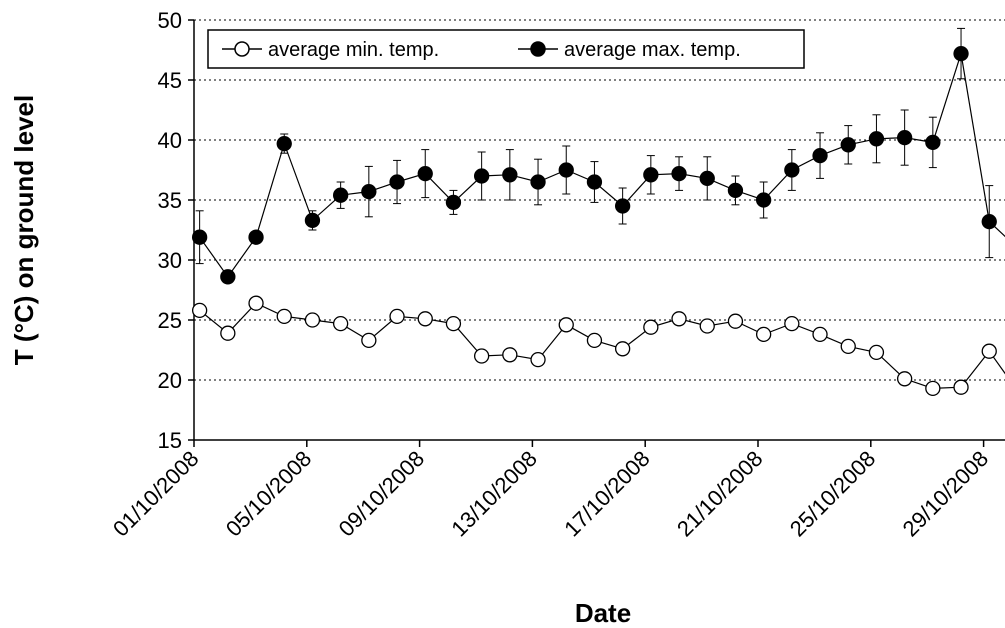 The height and width of the screenshot is (628, 1005). I want to click on y-tick-label: 40, so click(170, 140).